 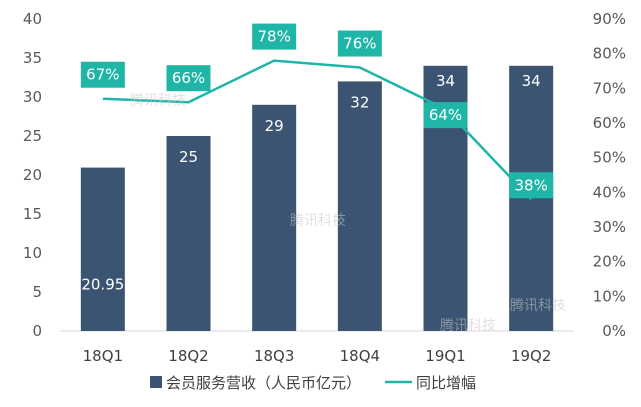 What do you see at coordinates (609, 192) in the screenshot?
I see `right-tick-label: 40%` at bounding box center [609, 192].